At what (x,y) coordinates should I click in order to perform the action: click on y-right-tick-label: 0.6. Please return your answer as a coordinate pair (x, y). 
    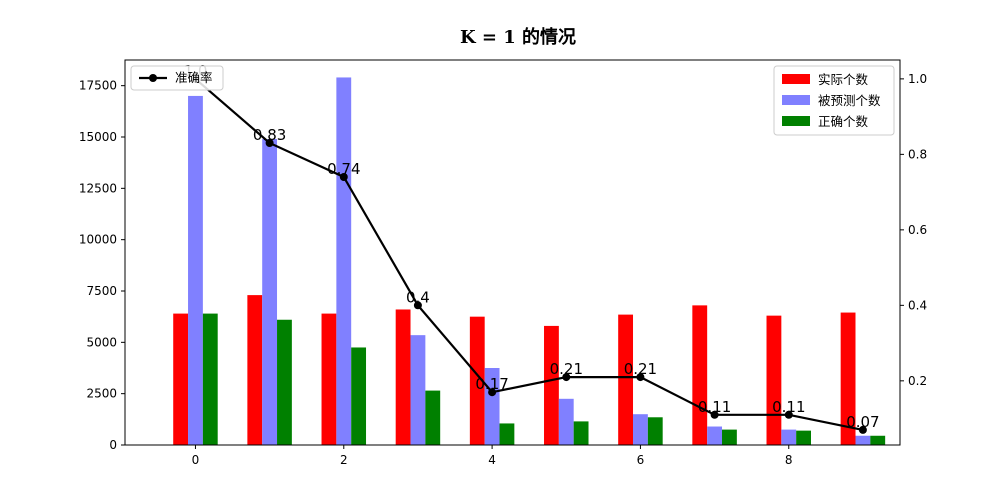
    Looking at the image, I should click on (917, 230).